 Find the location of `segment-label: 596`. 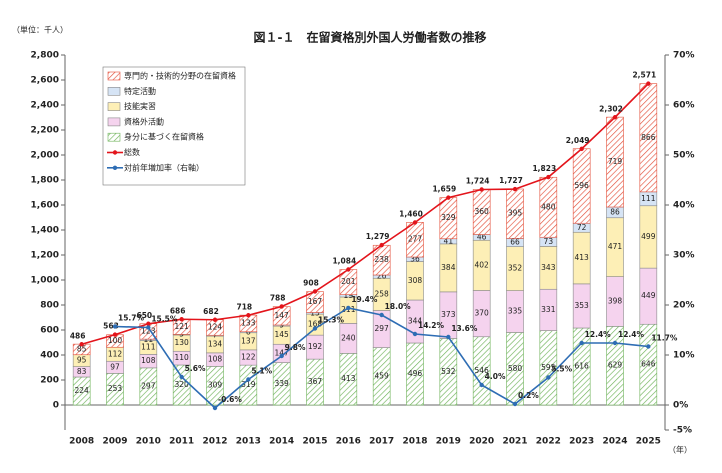

segment-label: 596 is located at coordinates (582, 185).